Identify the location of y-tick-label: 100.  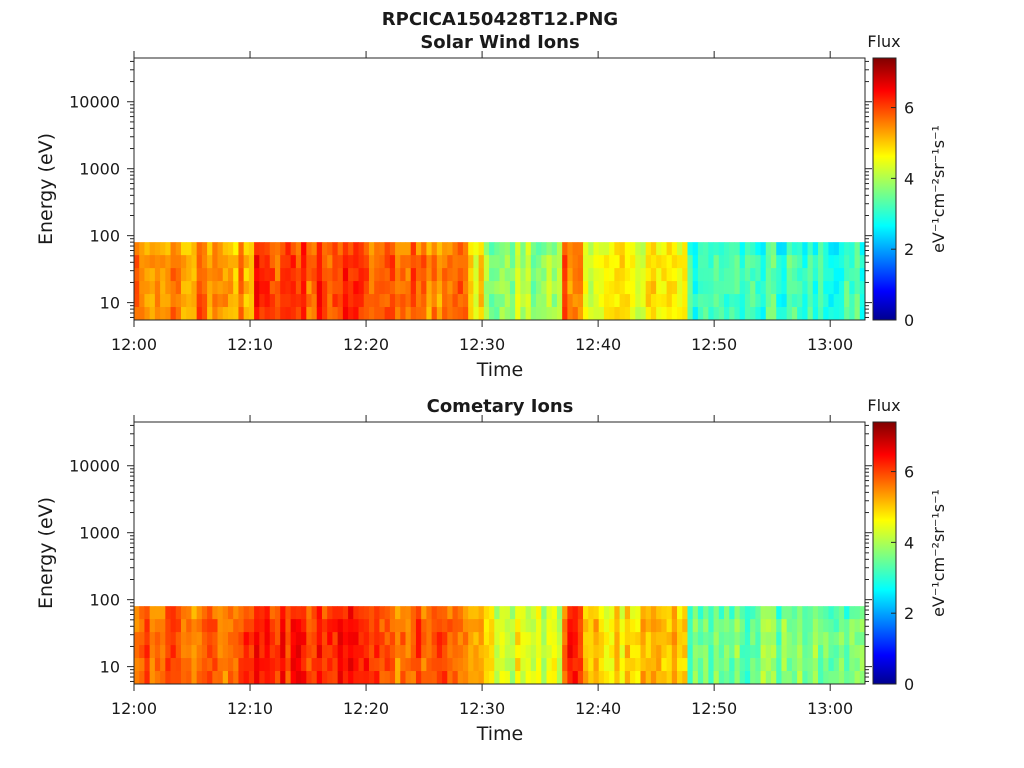
(104, 236).